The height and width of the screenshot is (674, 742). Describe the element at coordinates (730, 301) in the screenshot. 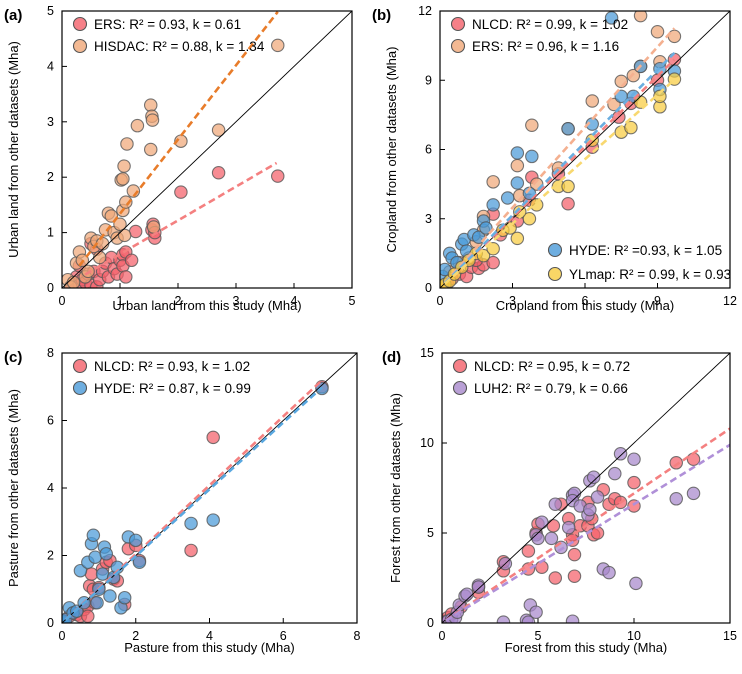

I see `x-tick-label: 12` at that location.